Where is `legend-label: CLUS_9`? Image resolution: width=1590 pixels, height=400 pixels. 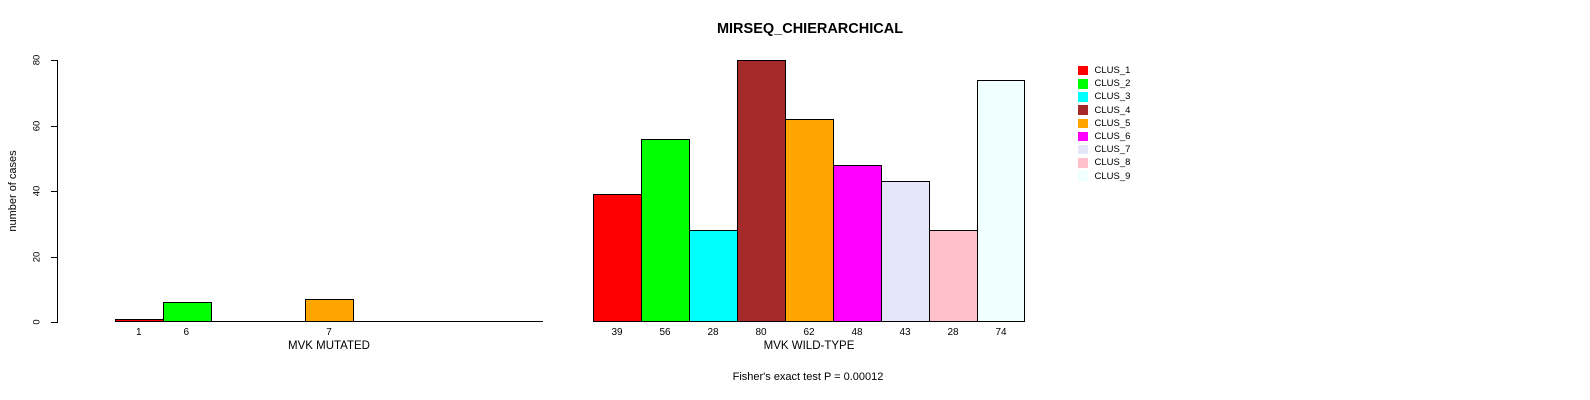 legend-label: CLUS_9 is located at coordinates (1112, 176).